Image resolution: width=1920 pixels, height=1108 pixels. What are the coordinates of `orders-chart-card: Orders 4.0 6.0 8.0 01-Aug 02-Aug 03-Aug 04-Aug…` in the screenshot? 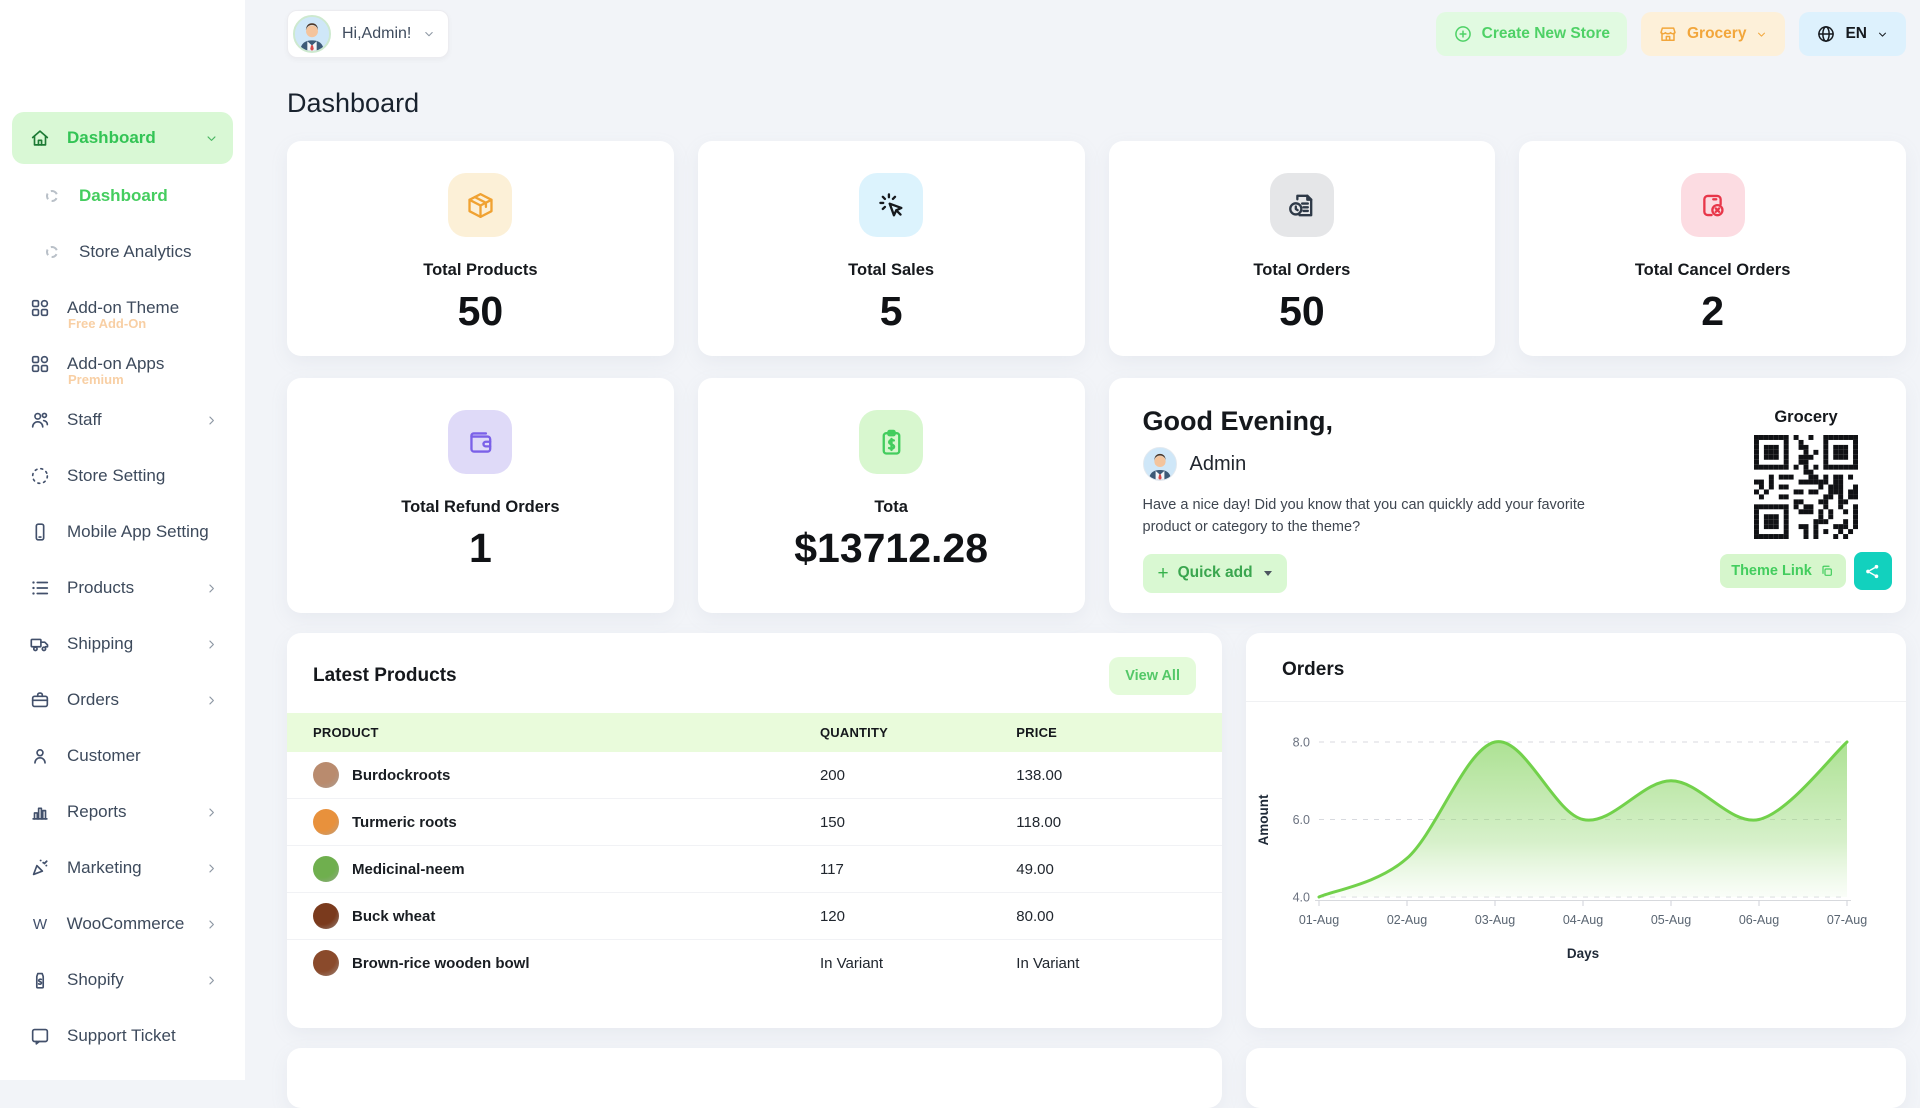 It's located at (1576, 830).